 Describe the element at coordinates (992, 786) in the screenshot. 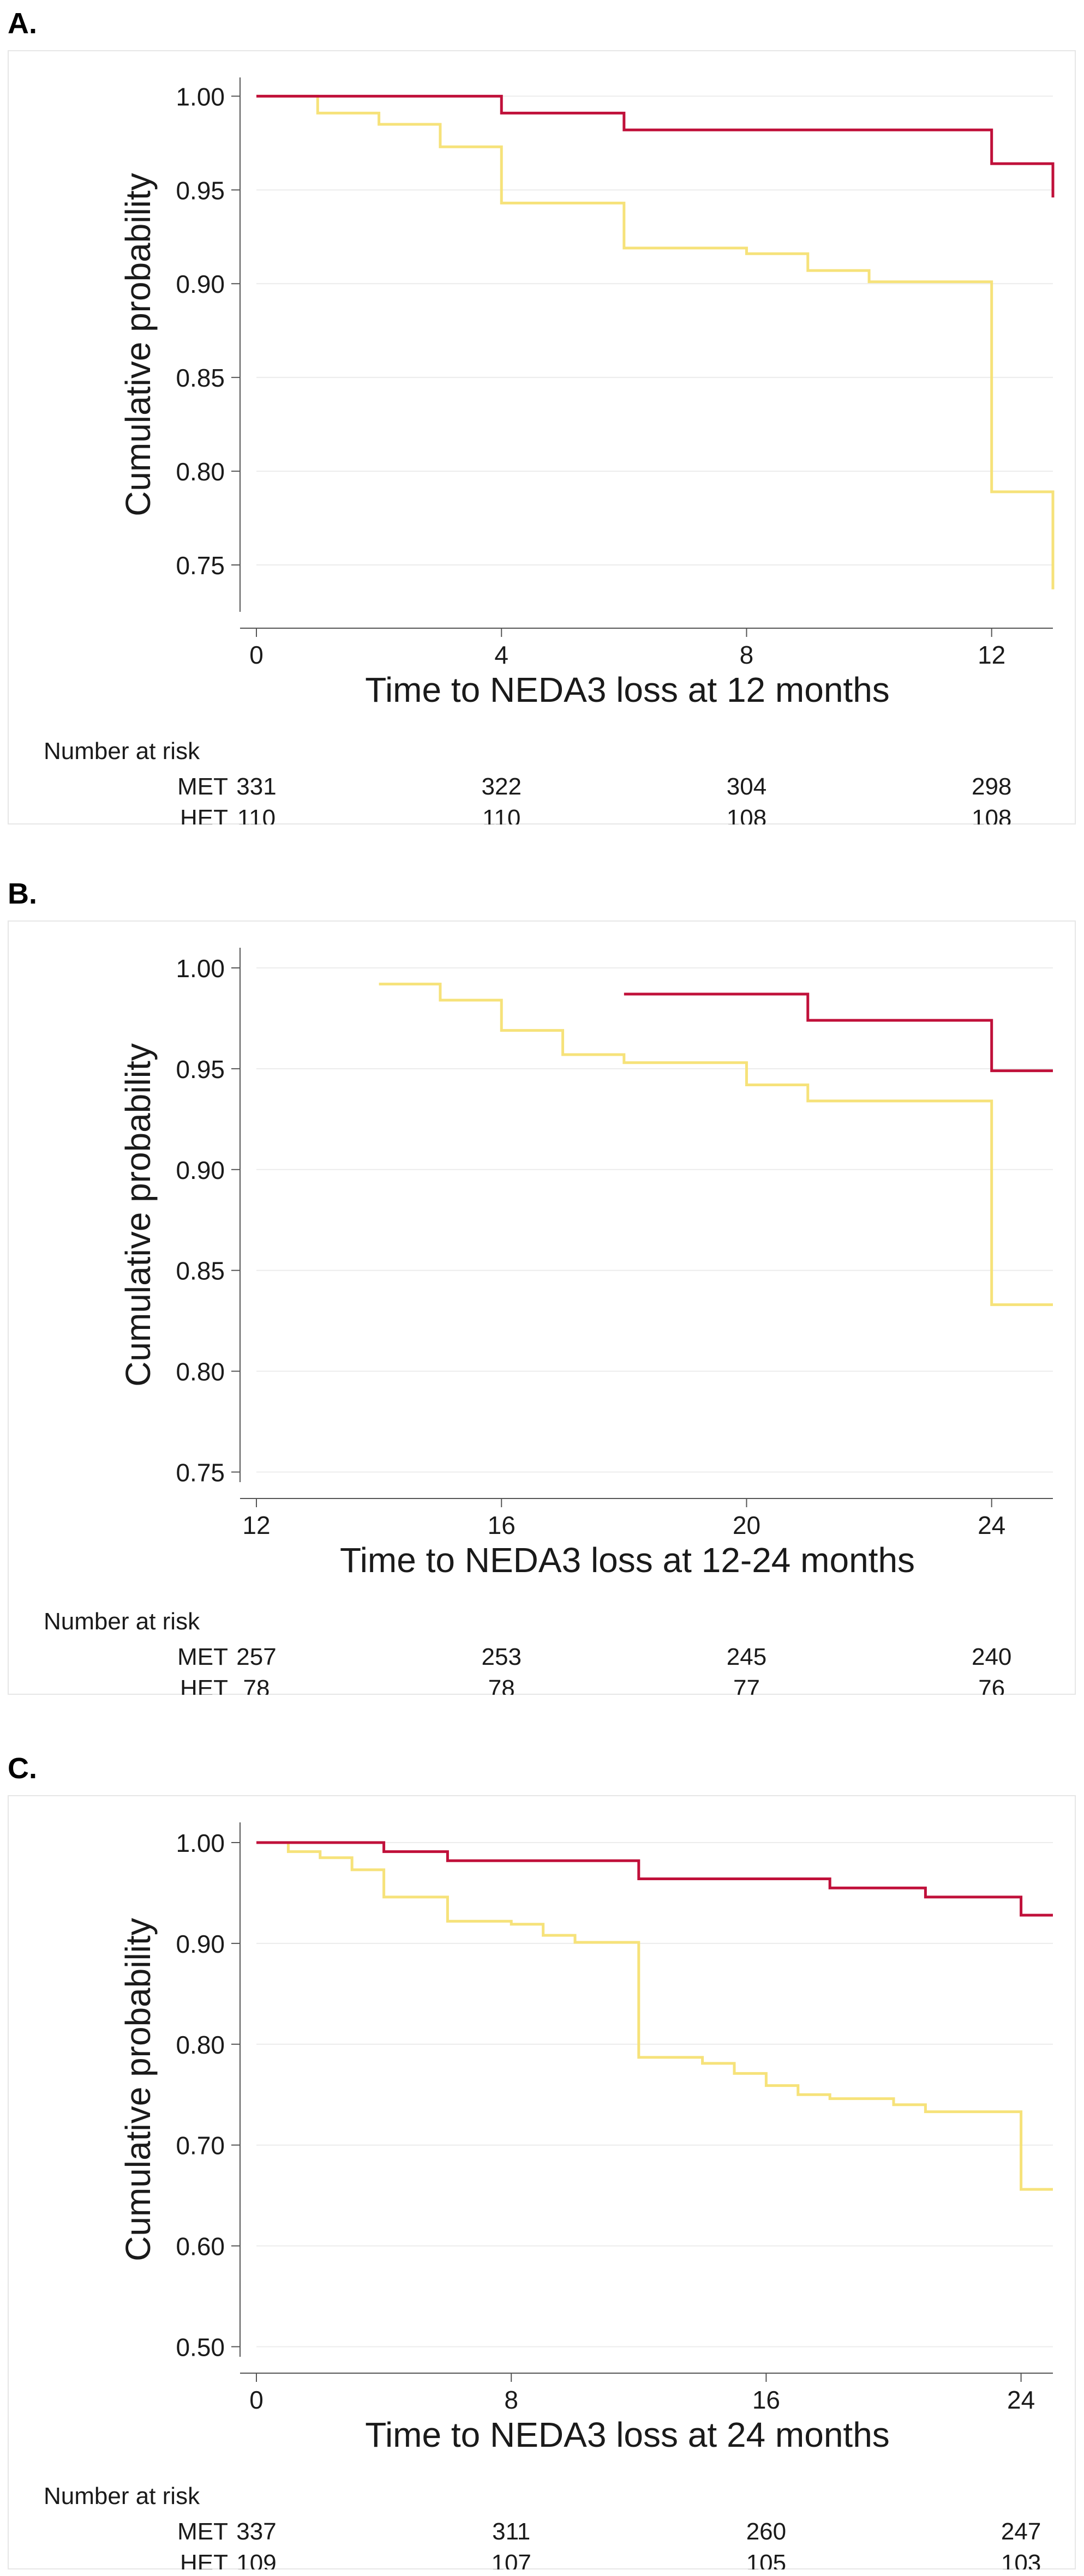

I see `risk-count: 298` at that location.